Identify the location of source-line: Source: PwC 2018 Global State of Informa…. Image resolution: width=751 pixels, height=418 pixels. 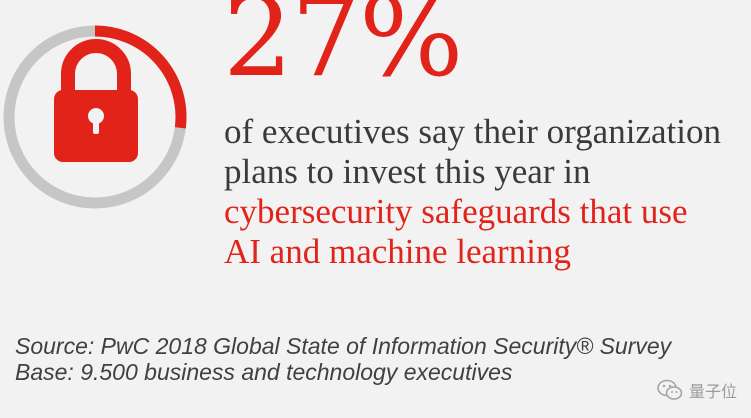
(343, 346).